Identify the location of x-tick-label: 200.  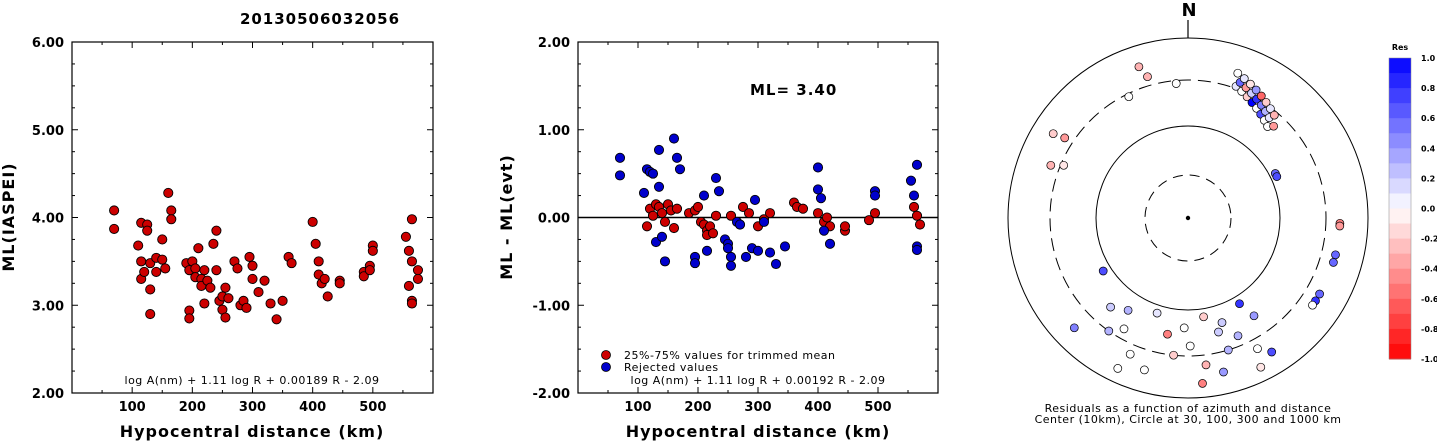
(192, 407).